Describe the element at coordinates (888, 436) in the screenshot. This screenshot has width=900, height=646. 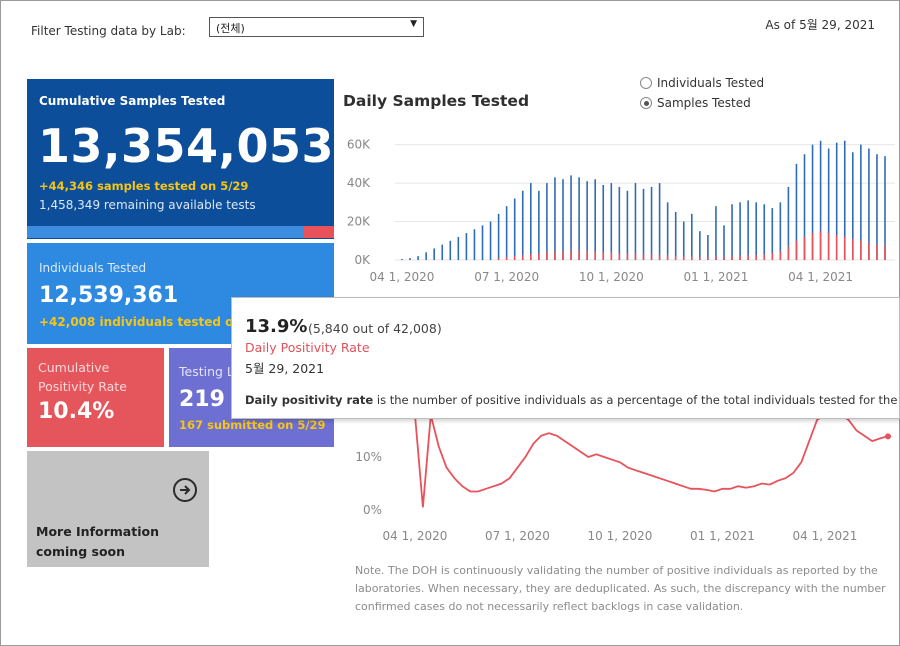
I see `positivity-marker` at that location.